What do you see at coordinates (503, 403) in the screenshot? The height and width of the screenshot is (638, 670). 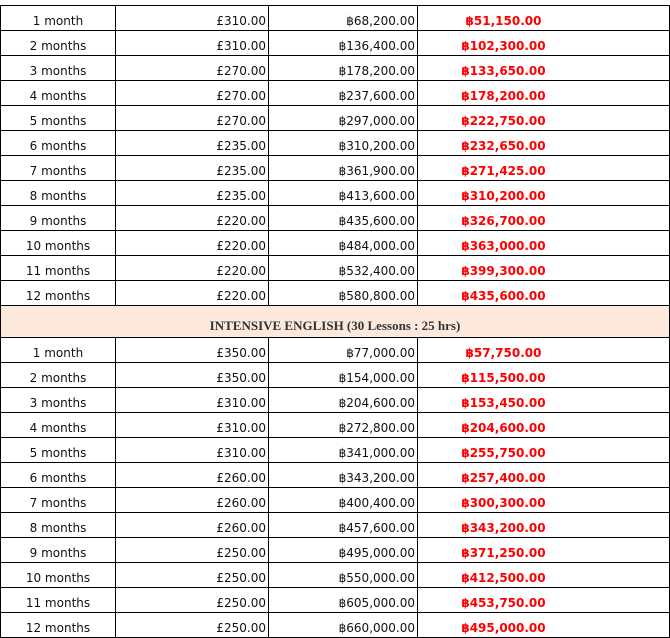 I see `discounted-price-thb-cell: ฿153,450.00` at bounding box center [503, 403].